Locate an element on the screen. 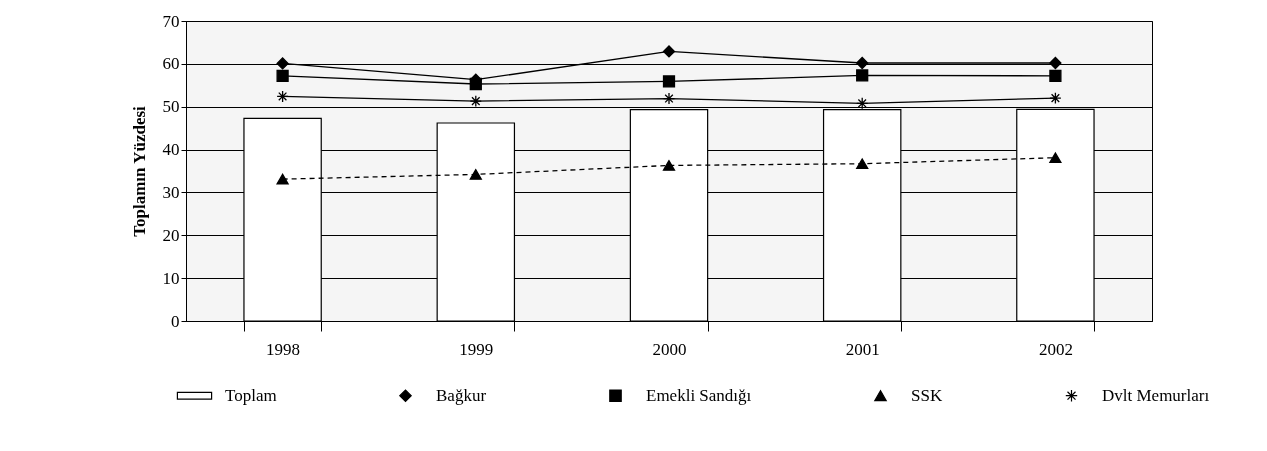 This screenshot has width=1267, height=451. y-tick-label: 0 is located at coordinates (175, 321).